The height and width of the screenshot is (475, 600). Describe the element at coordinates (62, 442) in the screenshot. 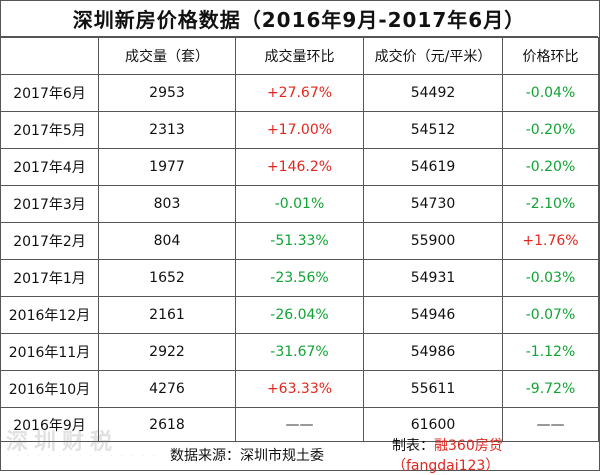

I see `watermark-logo: 深圳财税` at that location.